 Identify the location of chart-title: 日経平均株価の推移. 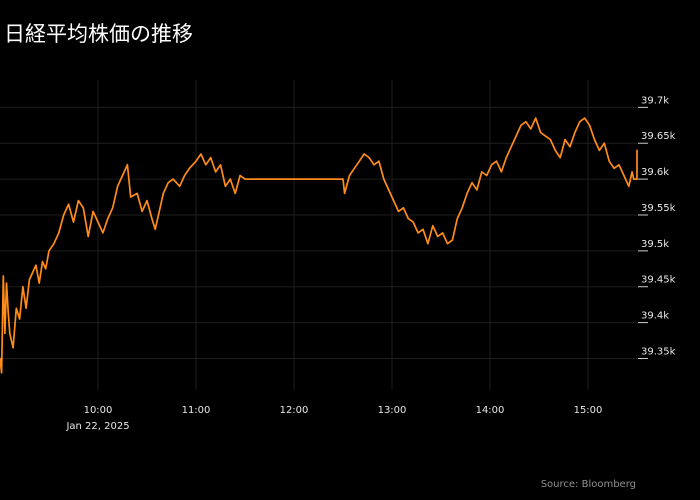
(98, 34).